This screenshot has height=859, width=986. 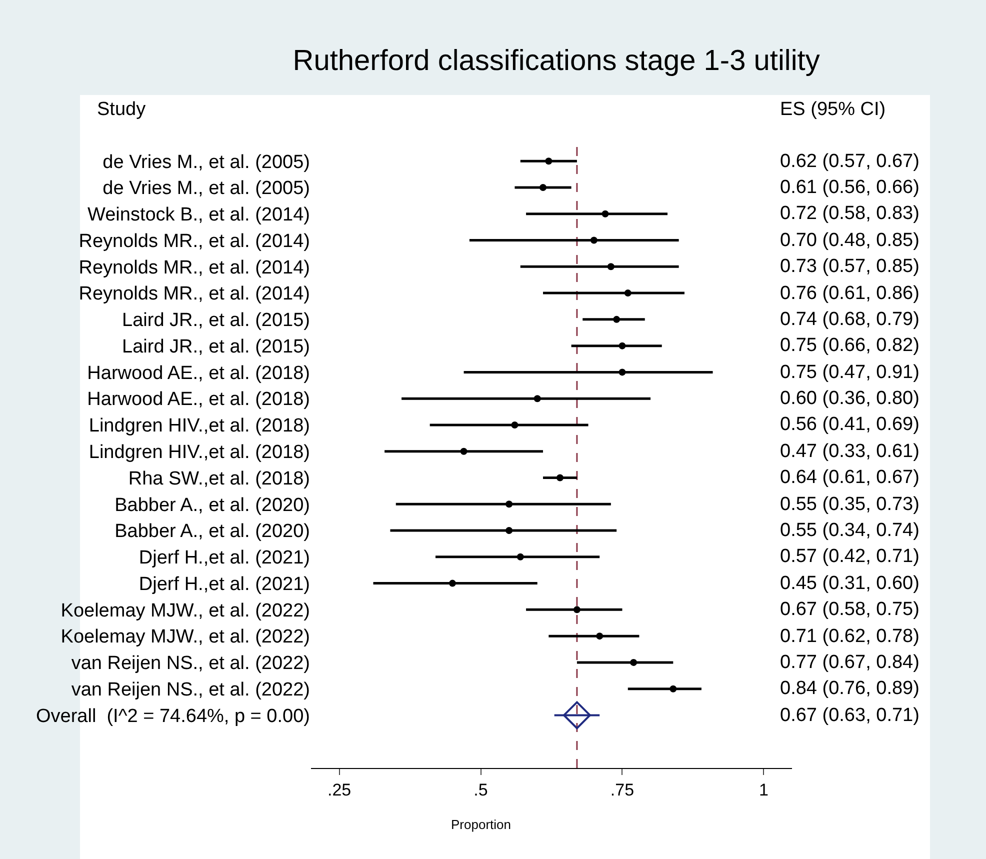 What do you see at coordinates (850, 319) in the screenshot?
I see `text: 0.74 (0.68, 0.79)` at bounding box center [850, 319].